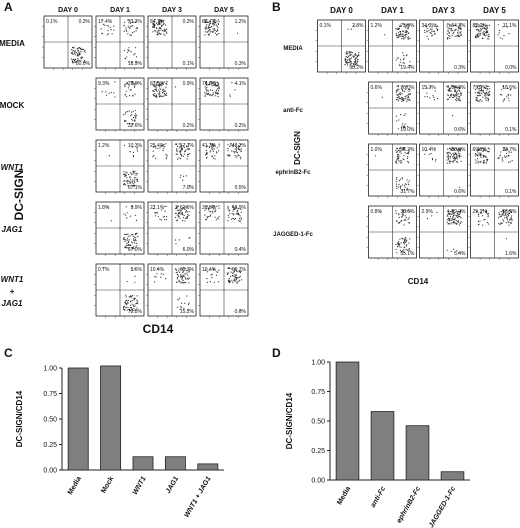  I want to click on flow-plot: 13.2% 84.8%0.6%, so click(442, 108).